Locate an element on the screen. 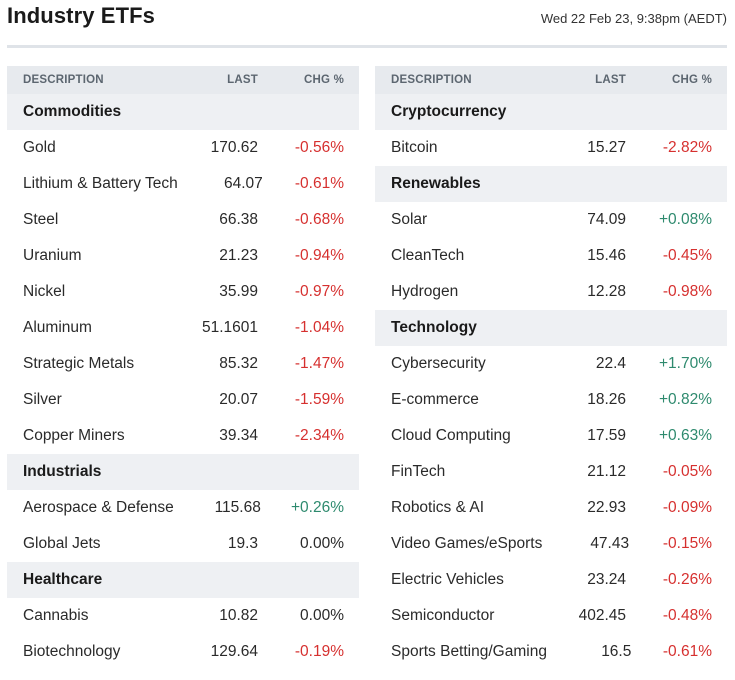 Image resolution: width=735 pixels, height=680 pixels. last-price: 35.99 is located at coordinates (238, 291).